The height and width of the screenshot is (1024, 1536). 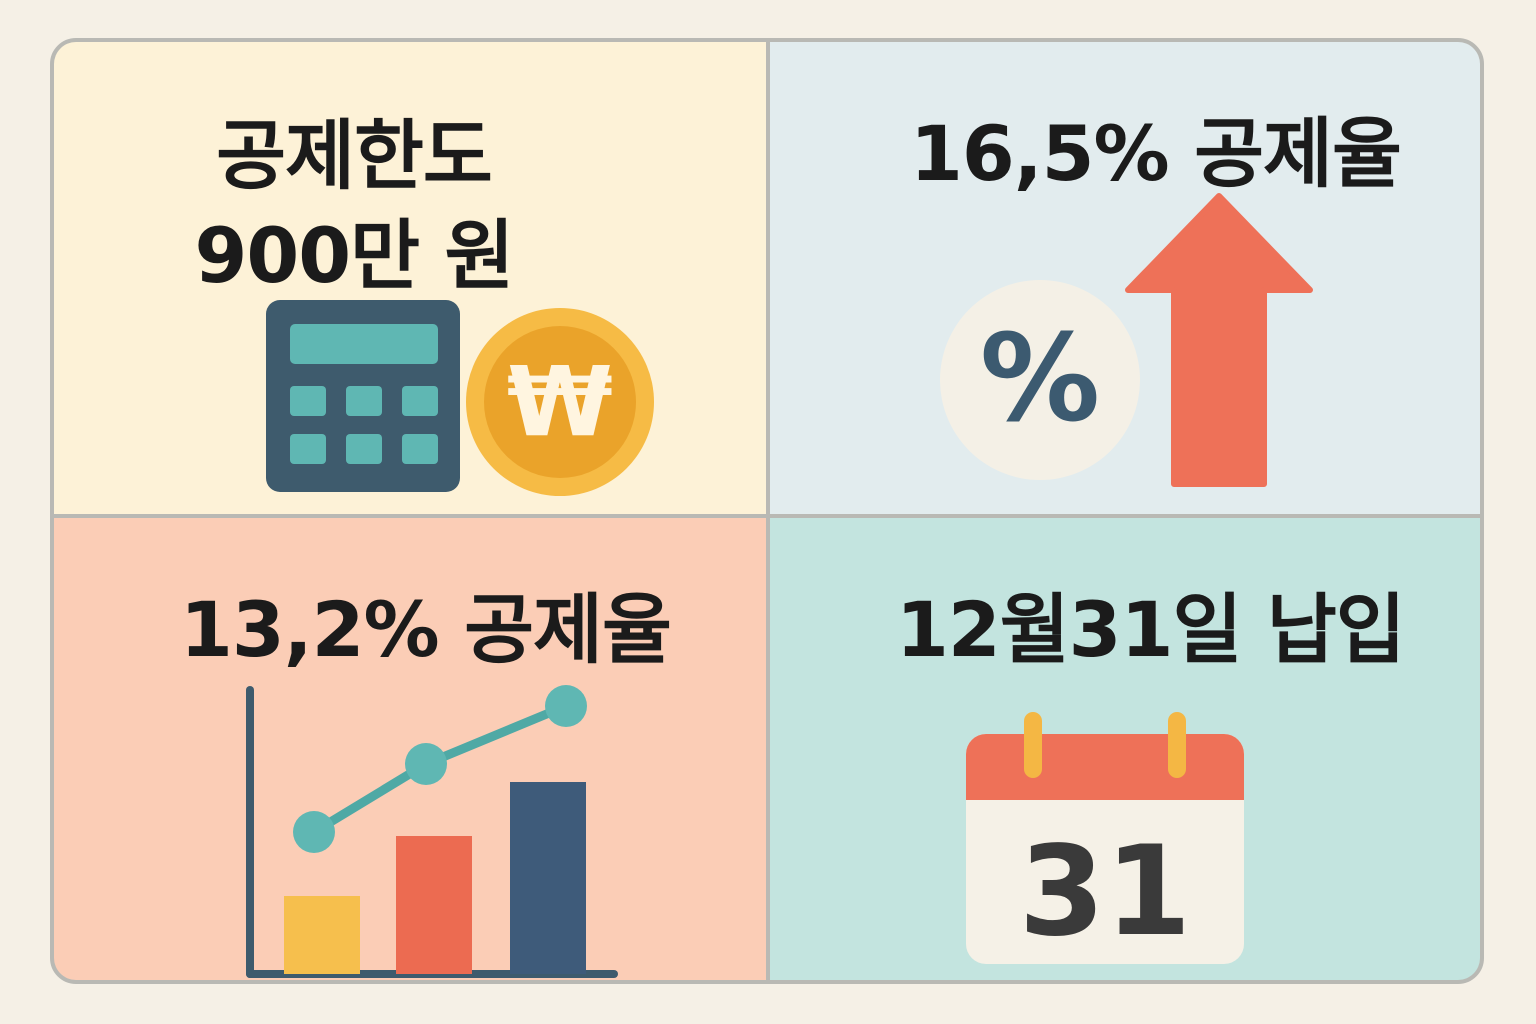 What do you see at coordinates (1151, 629) in the screenshot?
I see `deadline-title: 12월31일 납입` at bounding box center [1151, 629].